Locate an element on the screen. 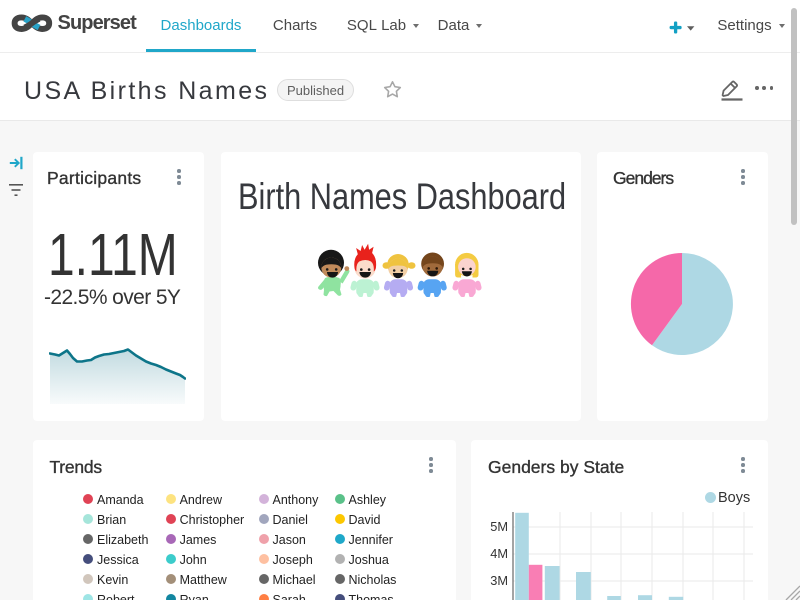 Image resolution: width=800 pixels, height=600 pixels. svg-text: 5M is located at coordinates (499, 526).